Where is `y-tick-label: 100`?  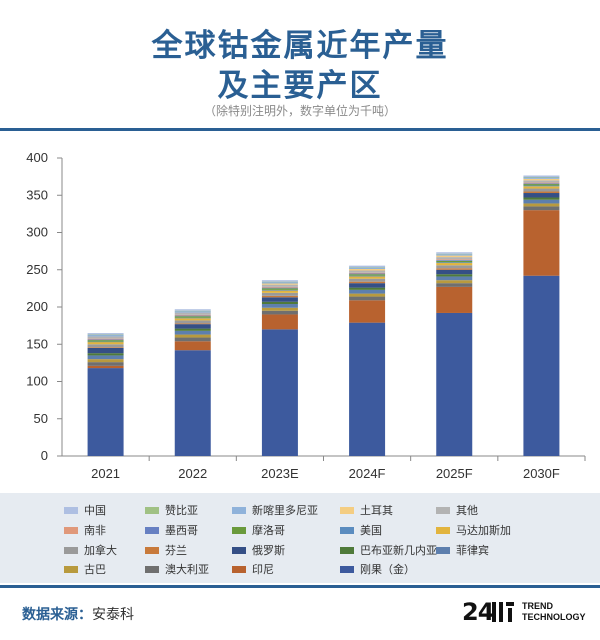 y-tick-label: 100 is located at coordinates (37, 381).